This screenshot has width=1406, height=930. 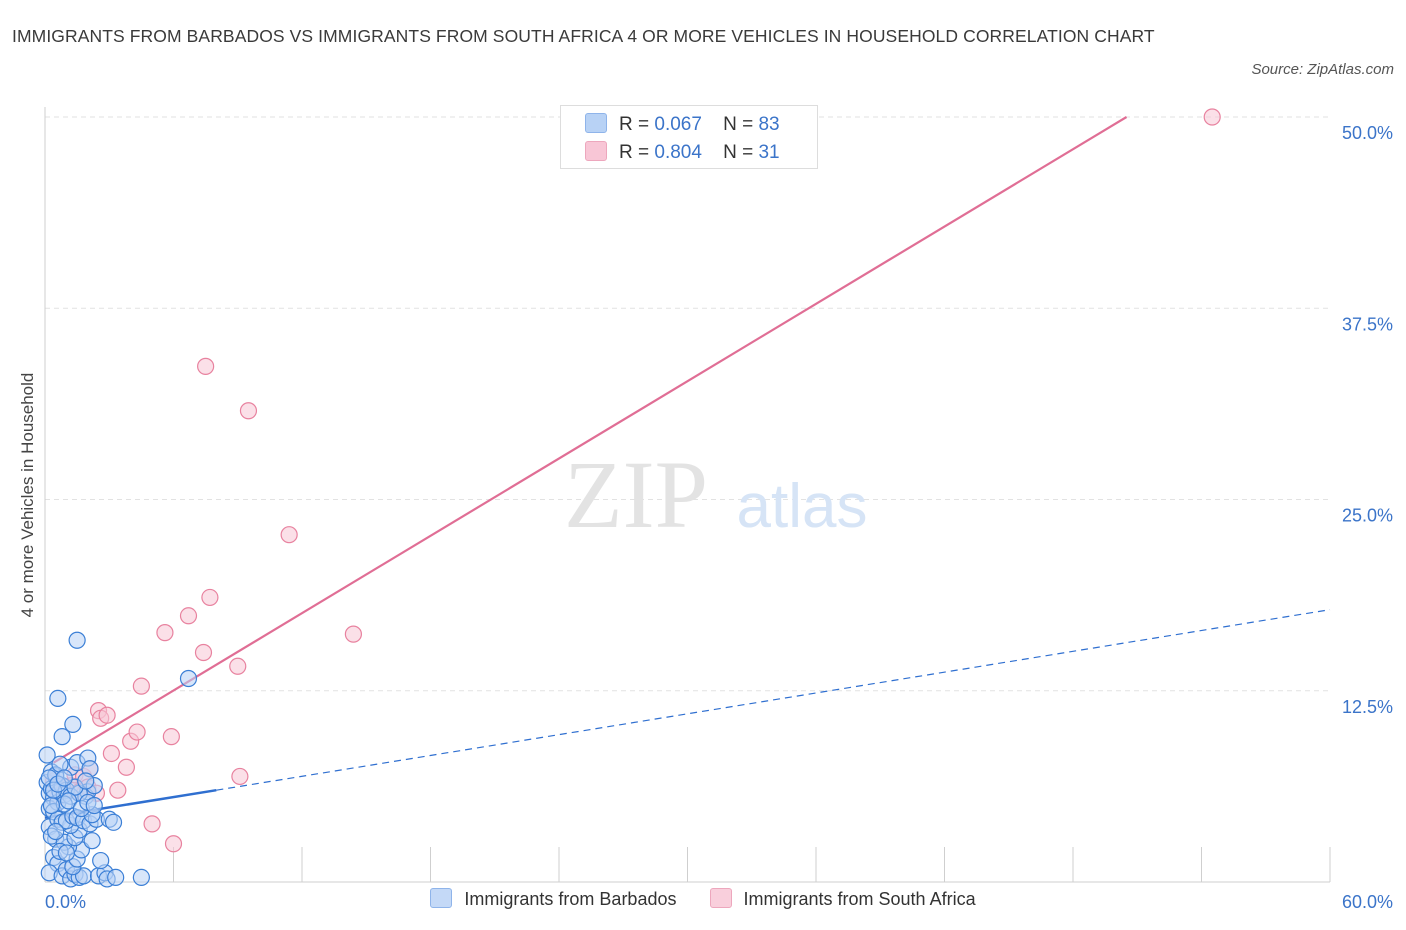 I want to click on legend-row-south-africa: R = 0.804 N = 31, so click(x=682, y=153).